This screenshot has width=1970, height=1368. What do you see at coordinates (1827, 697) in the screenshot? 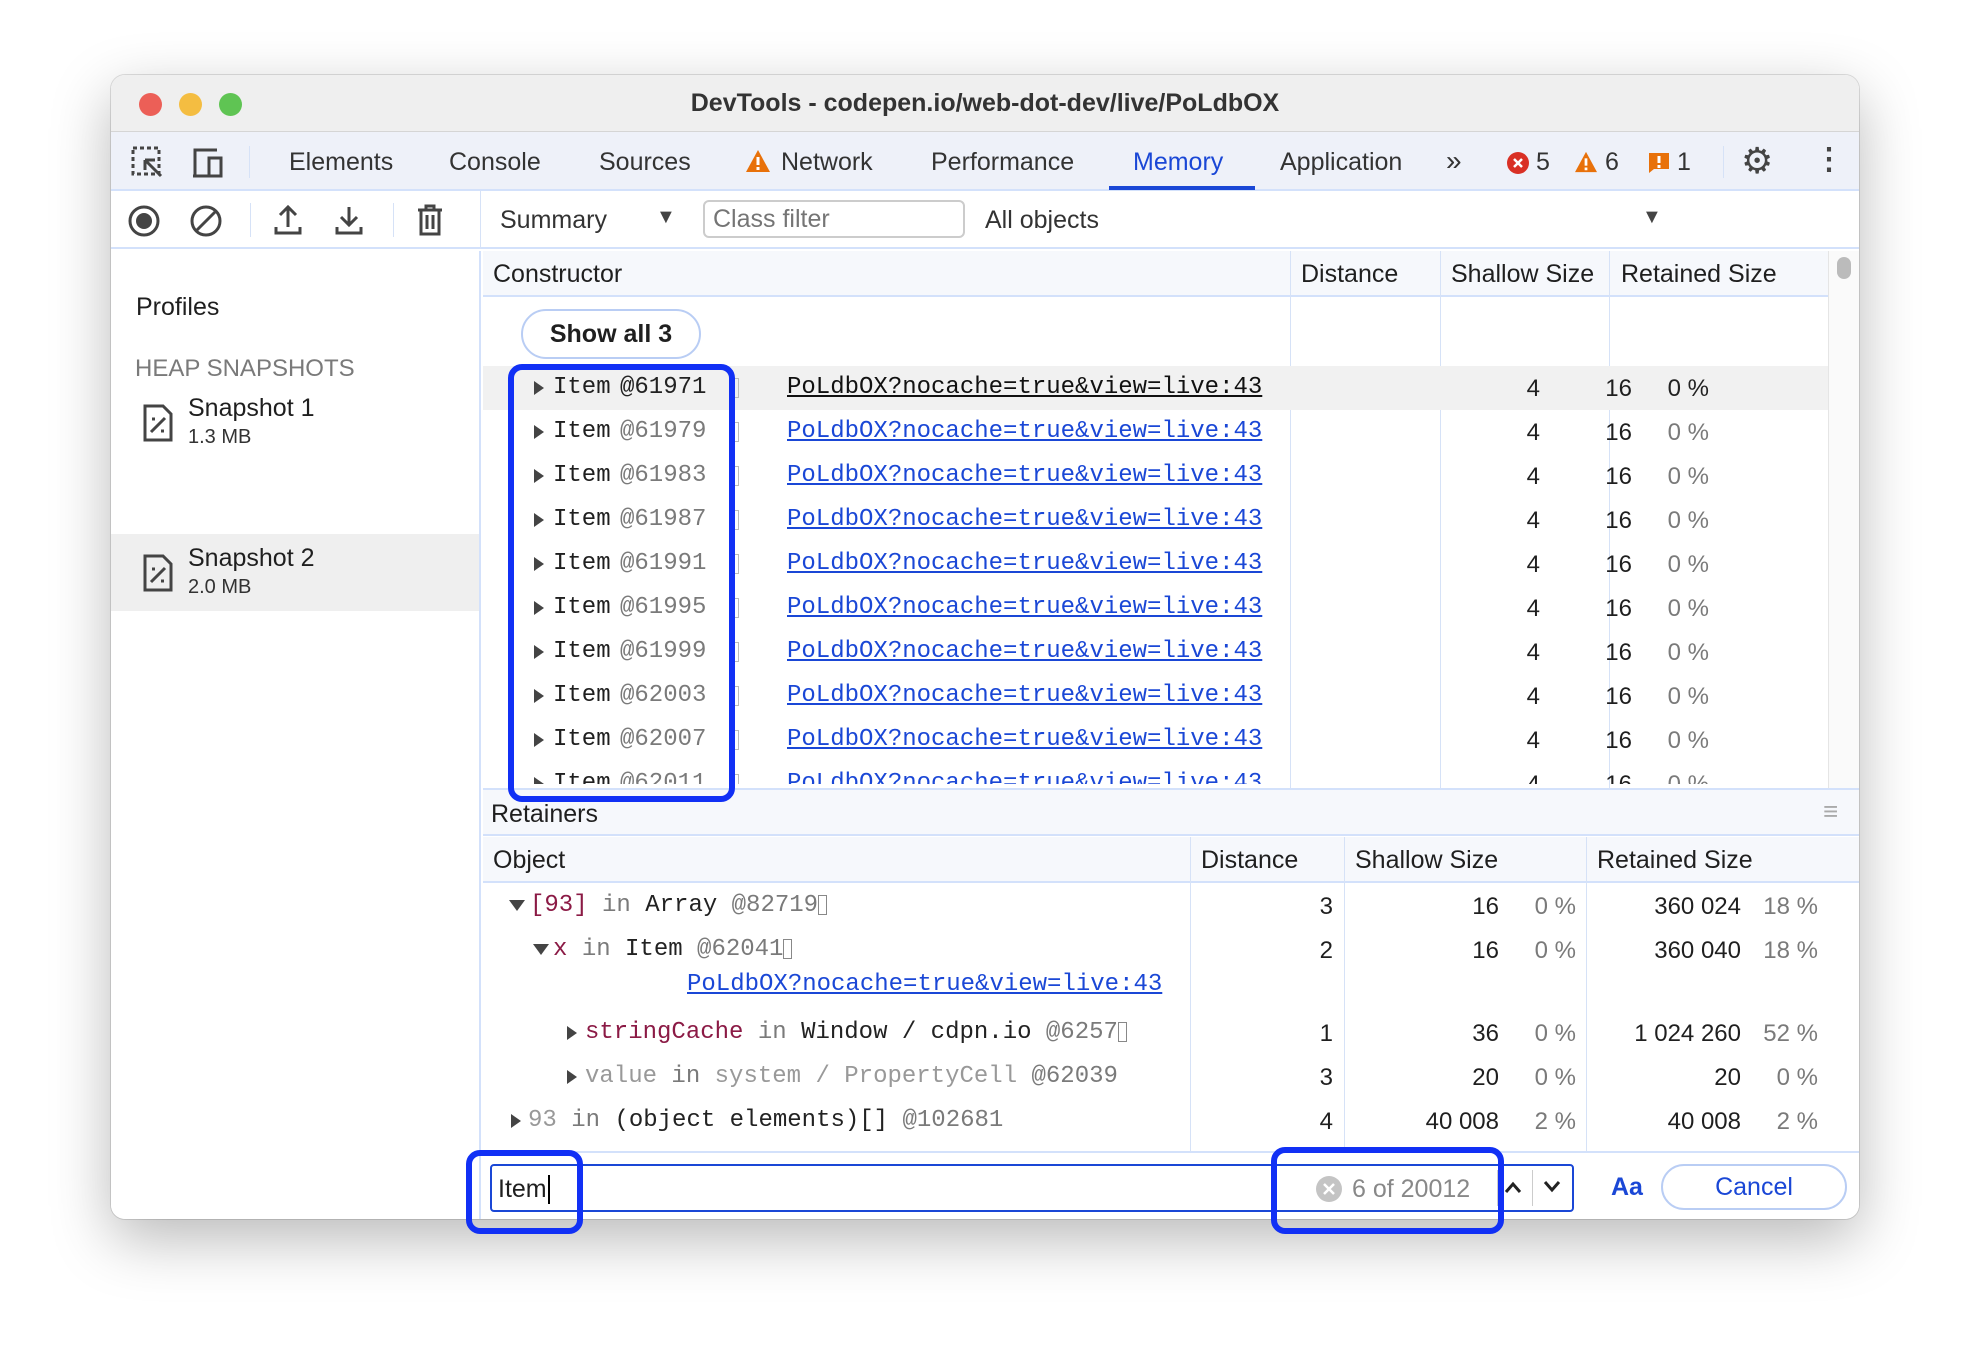
I see `retained-size: 32` at bounding box center [1827, 697].